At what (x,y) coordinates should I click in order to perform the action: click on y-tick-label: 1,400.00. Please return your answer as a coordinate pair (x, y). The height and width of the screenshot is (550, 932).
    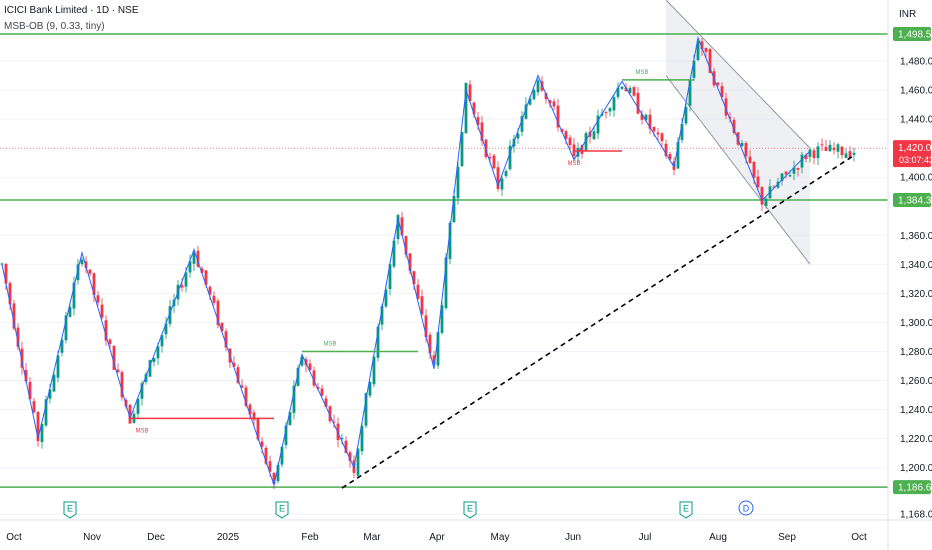
    Looking at the image, I should click on (916, 178).